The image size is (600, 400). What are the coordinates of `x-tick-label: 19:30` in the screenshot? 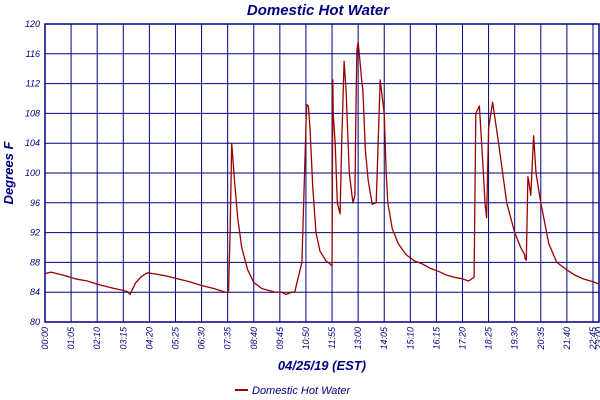 It's located at (515, 338).